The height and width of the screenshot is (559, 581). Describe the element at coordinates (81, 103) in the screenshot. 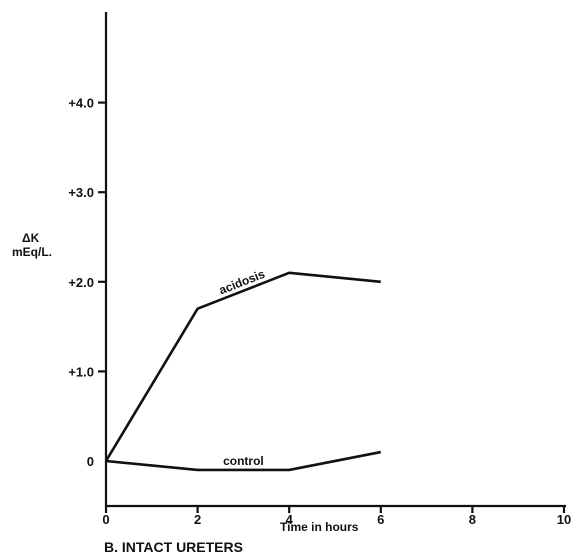

I see `y-tick-label: +4.0` at that location.